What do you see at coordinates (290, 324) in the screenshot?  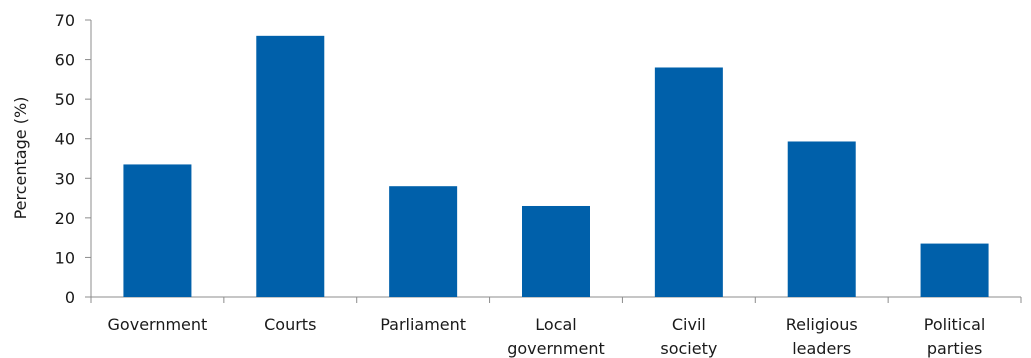 I see `x-tick-label: Courts` at bounding box center [290, 324].